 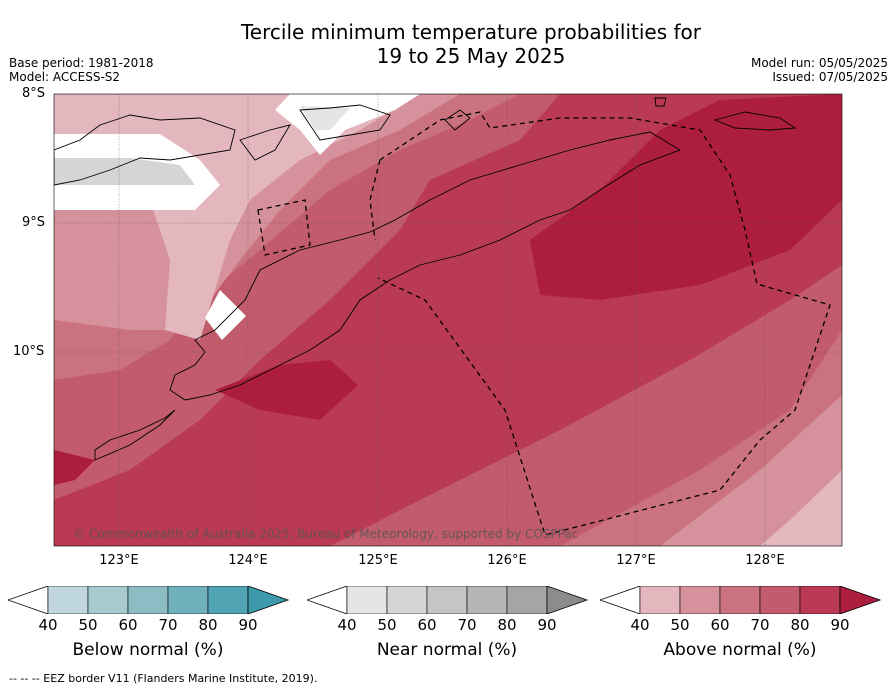 I want to click on near-tick: 60, so click(x=427, y=625).